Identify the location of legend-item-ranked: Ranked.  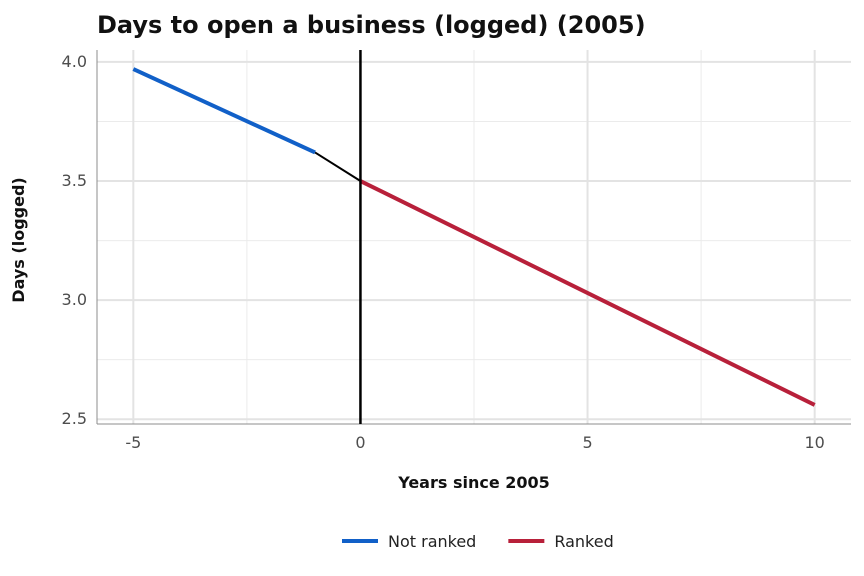
(561, 541).